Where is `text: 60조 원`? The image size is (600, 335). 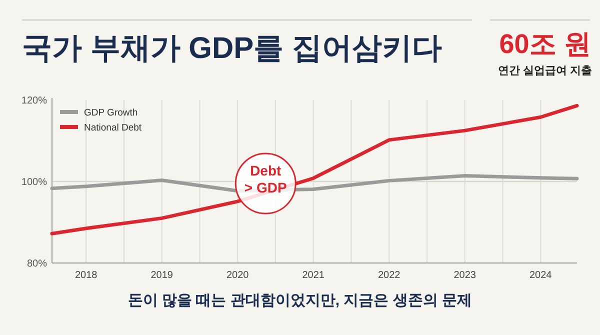
text: 60조 원 is located at coordinates (545, 44).